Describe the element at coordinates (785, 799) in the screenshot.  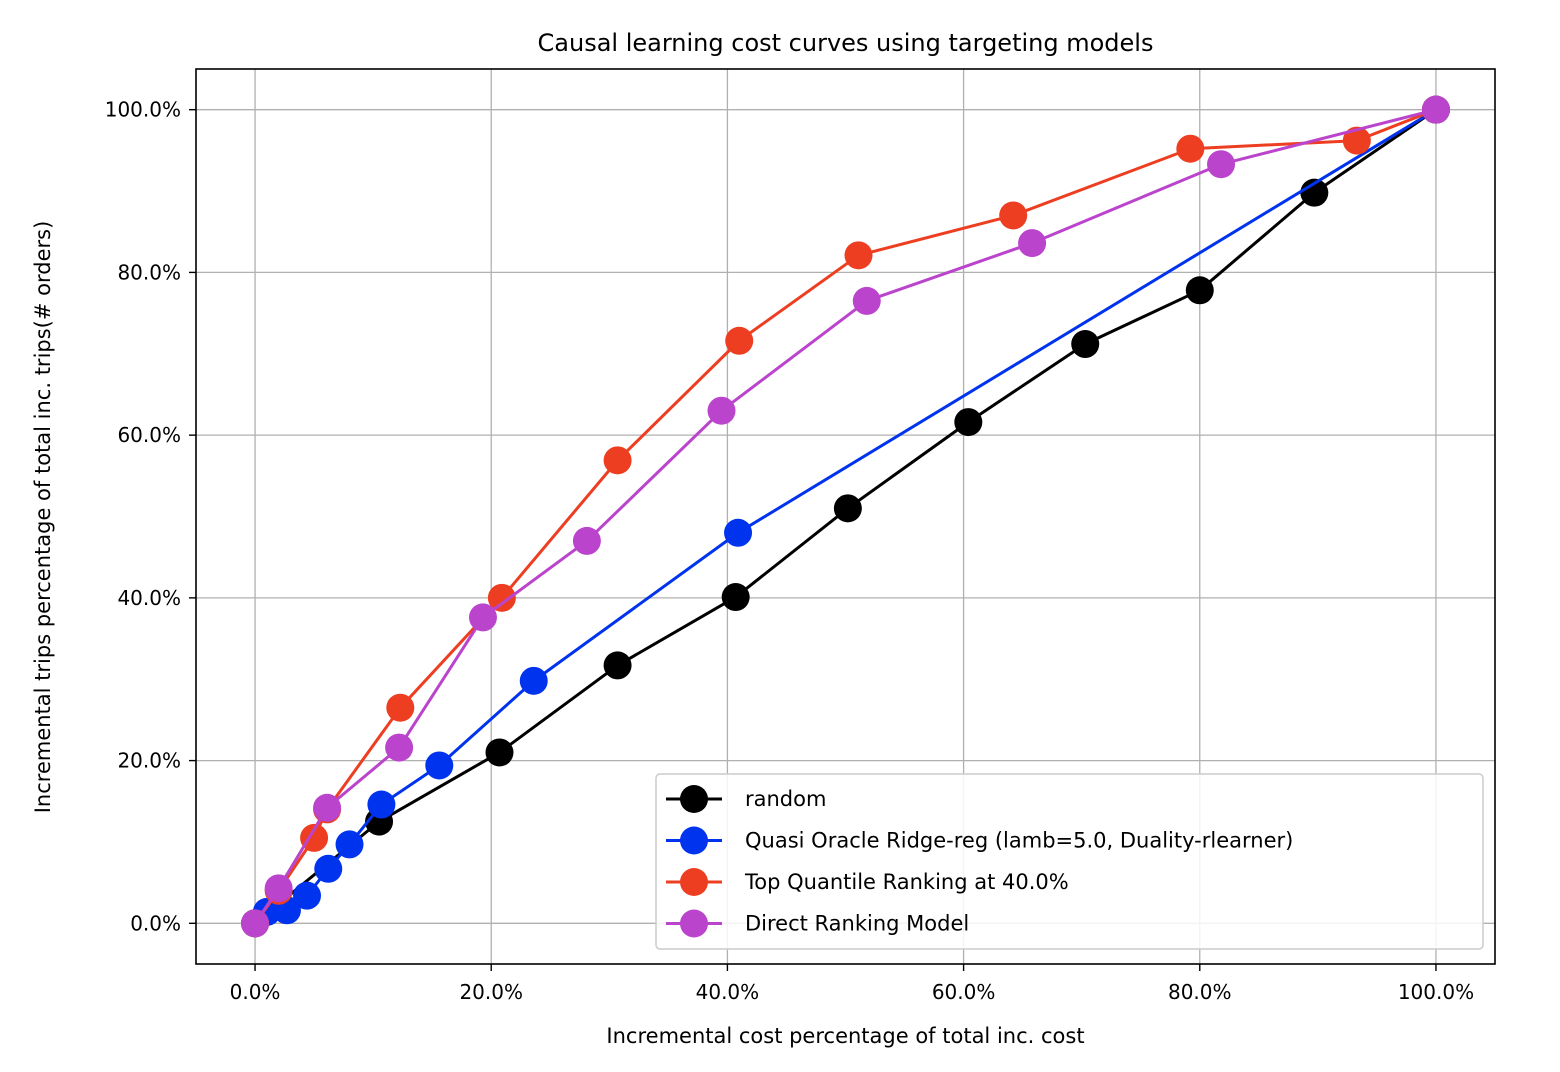
I see `legend-label: random` at that location.